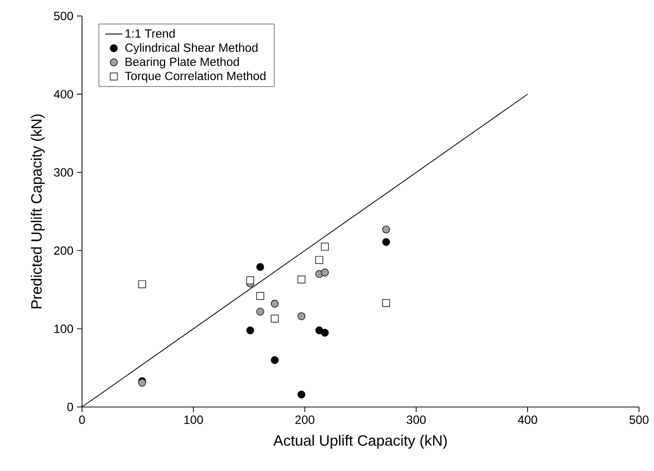  What do you see at coordinates (639, 420) in the screenshot?
I see `x-tick-label: 500` at bounding box center [639, 420].